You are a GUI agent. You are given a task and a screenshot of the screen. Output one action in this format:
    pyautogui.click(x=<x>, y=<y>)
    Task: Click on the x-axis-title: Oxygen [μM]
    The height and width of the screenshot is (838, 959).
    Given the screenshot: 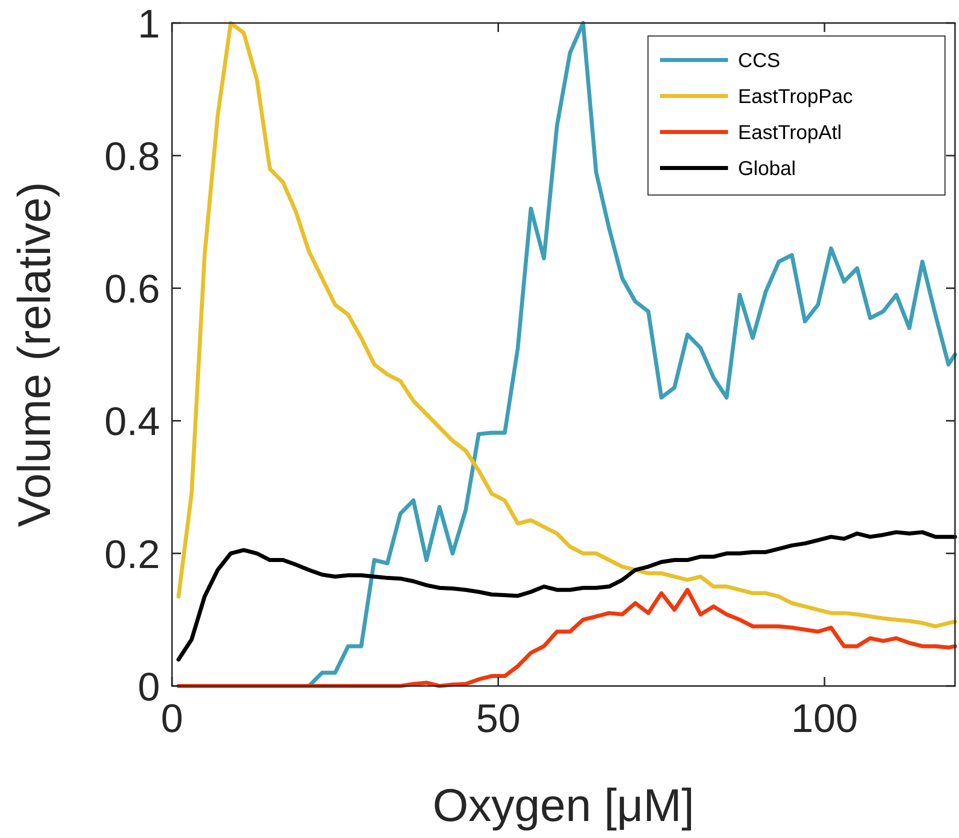 What is the action you would take?
    pyautogui.click(x=563, y=805)
    